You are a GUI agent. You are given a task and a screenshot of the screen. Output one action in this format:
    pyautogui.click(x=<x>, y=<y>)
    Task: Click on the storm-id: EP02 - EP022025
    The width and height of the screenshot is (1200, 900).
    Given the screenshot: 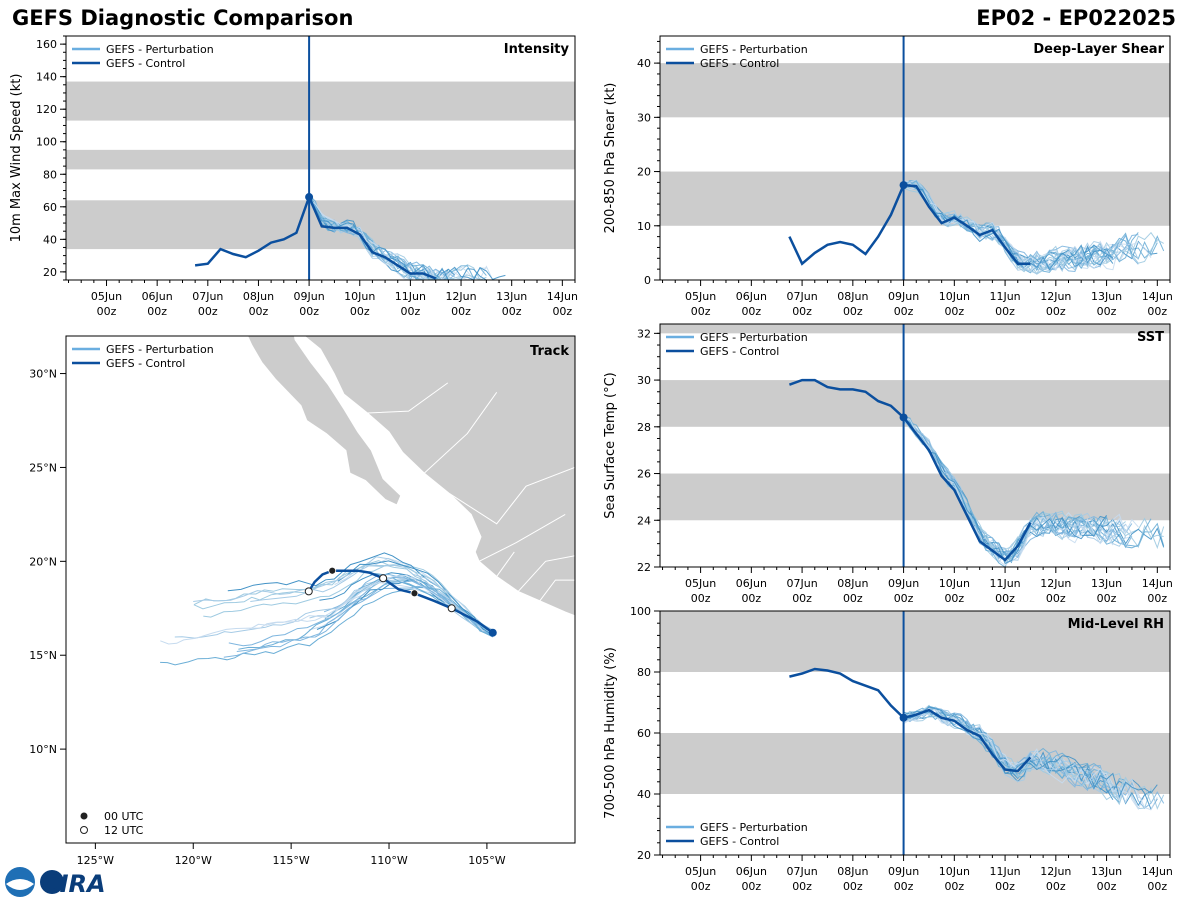 What is the action you would take?
    pyautogui.click(x=1076, y=18)
    